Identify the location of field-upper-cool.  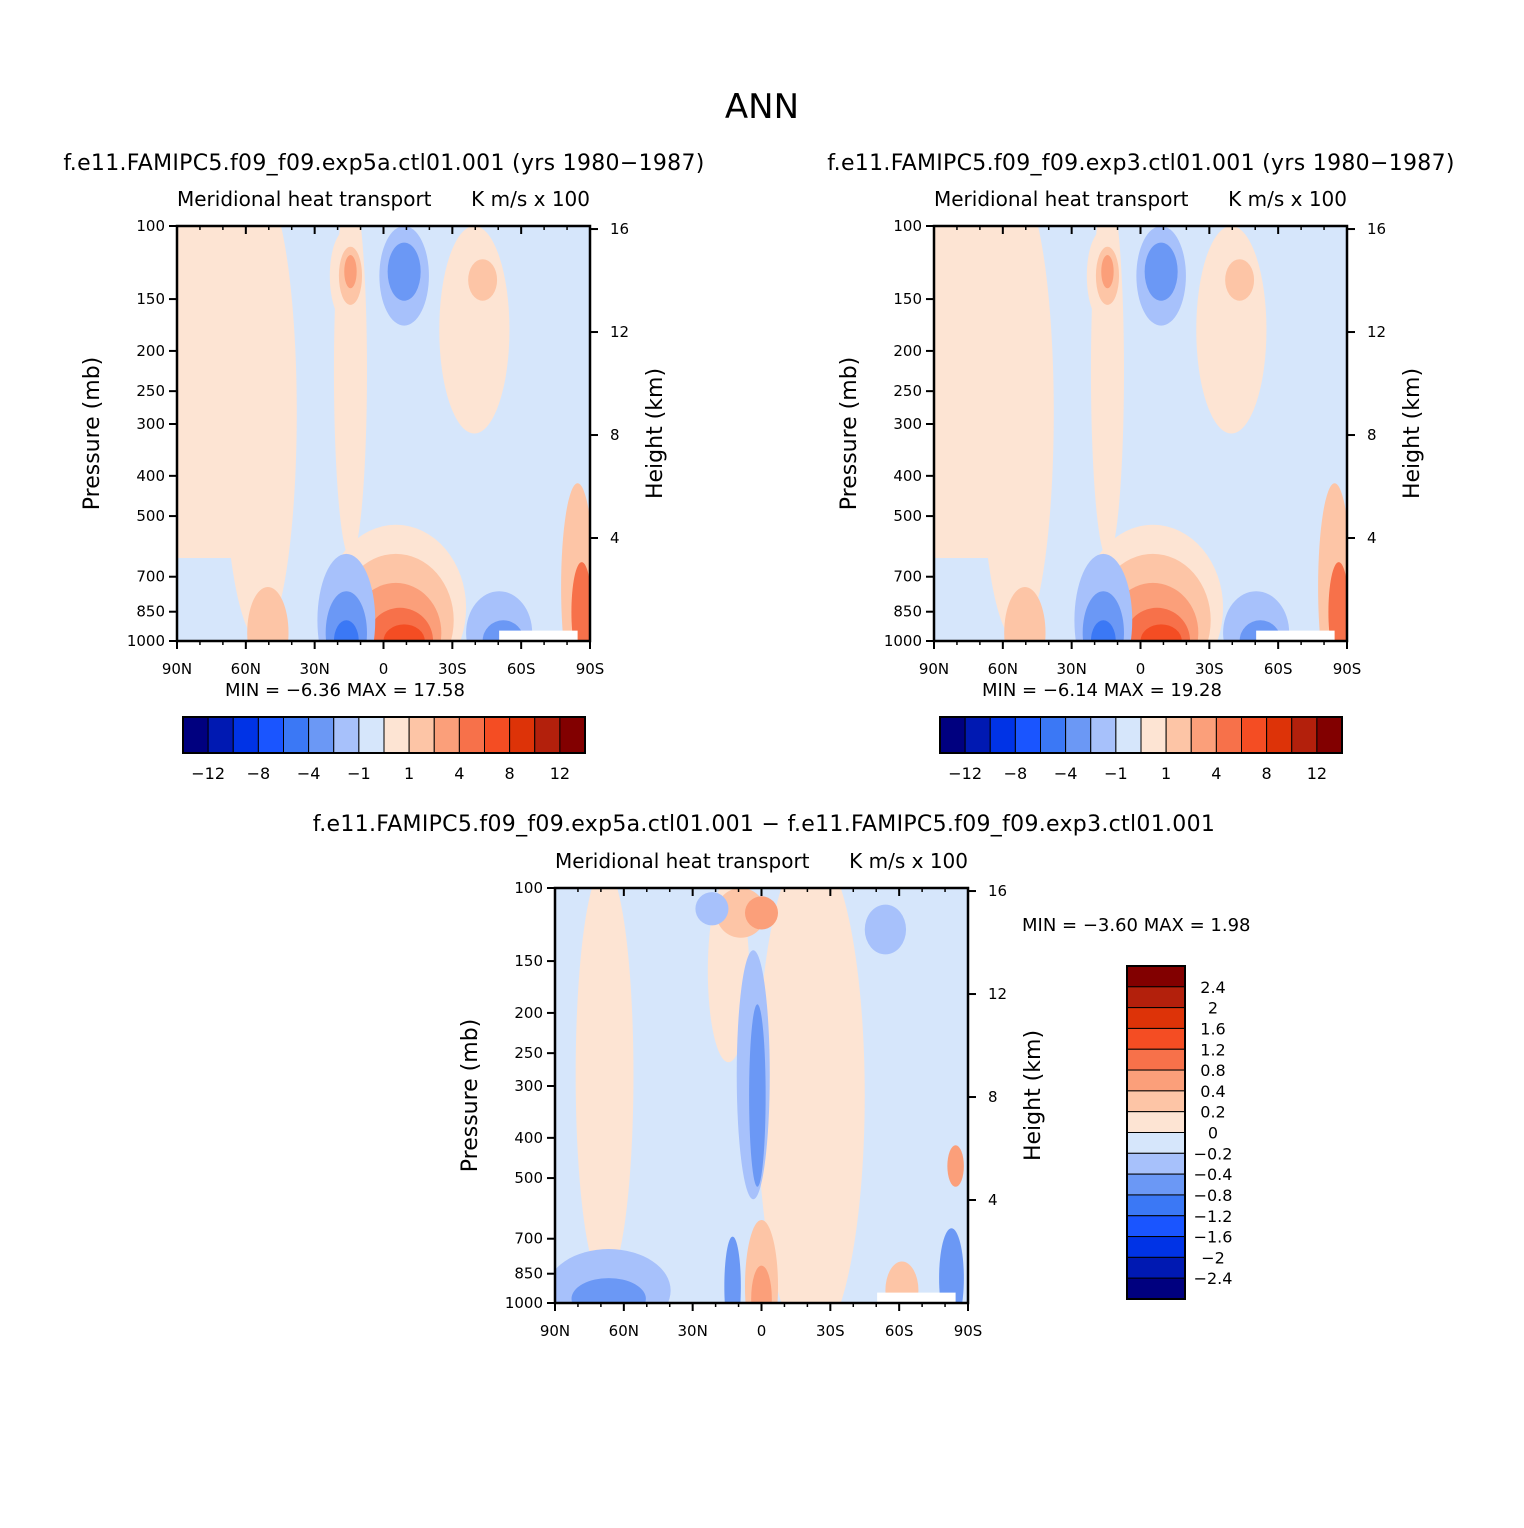
(712, 909).